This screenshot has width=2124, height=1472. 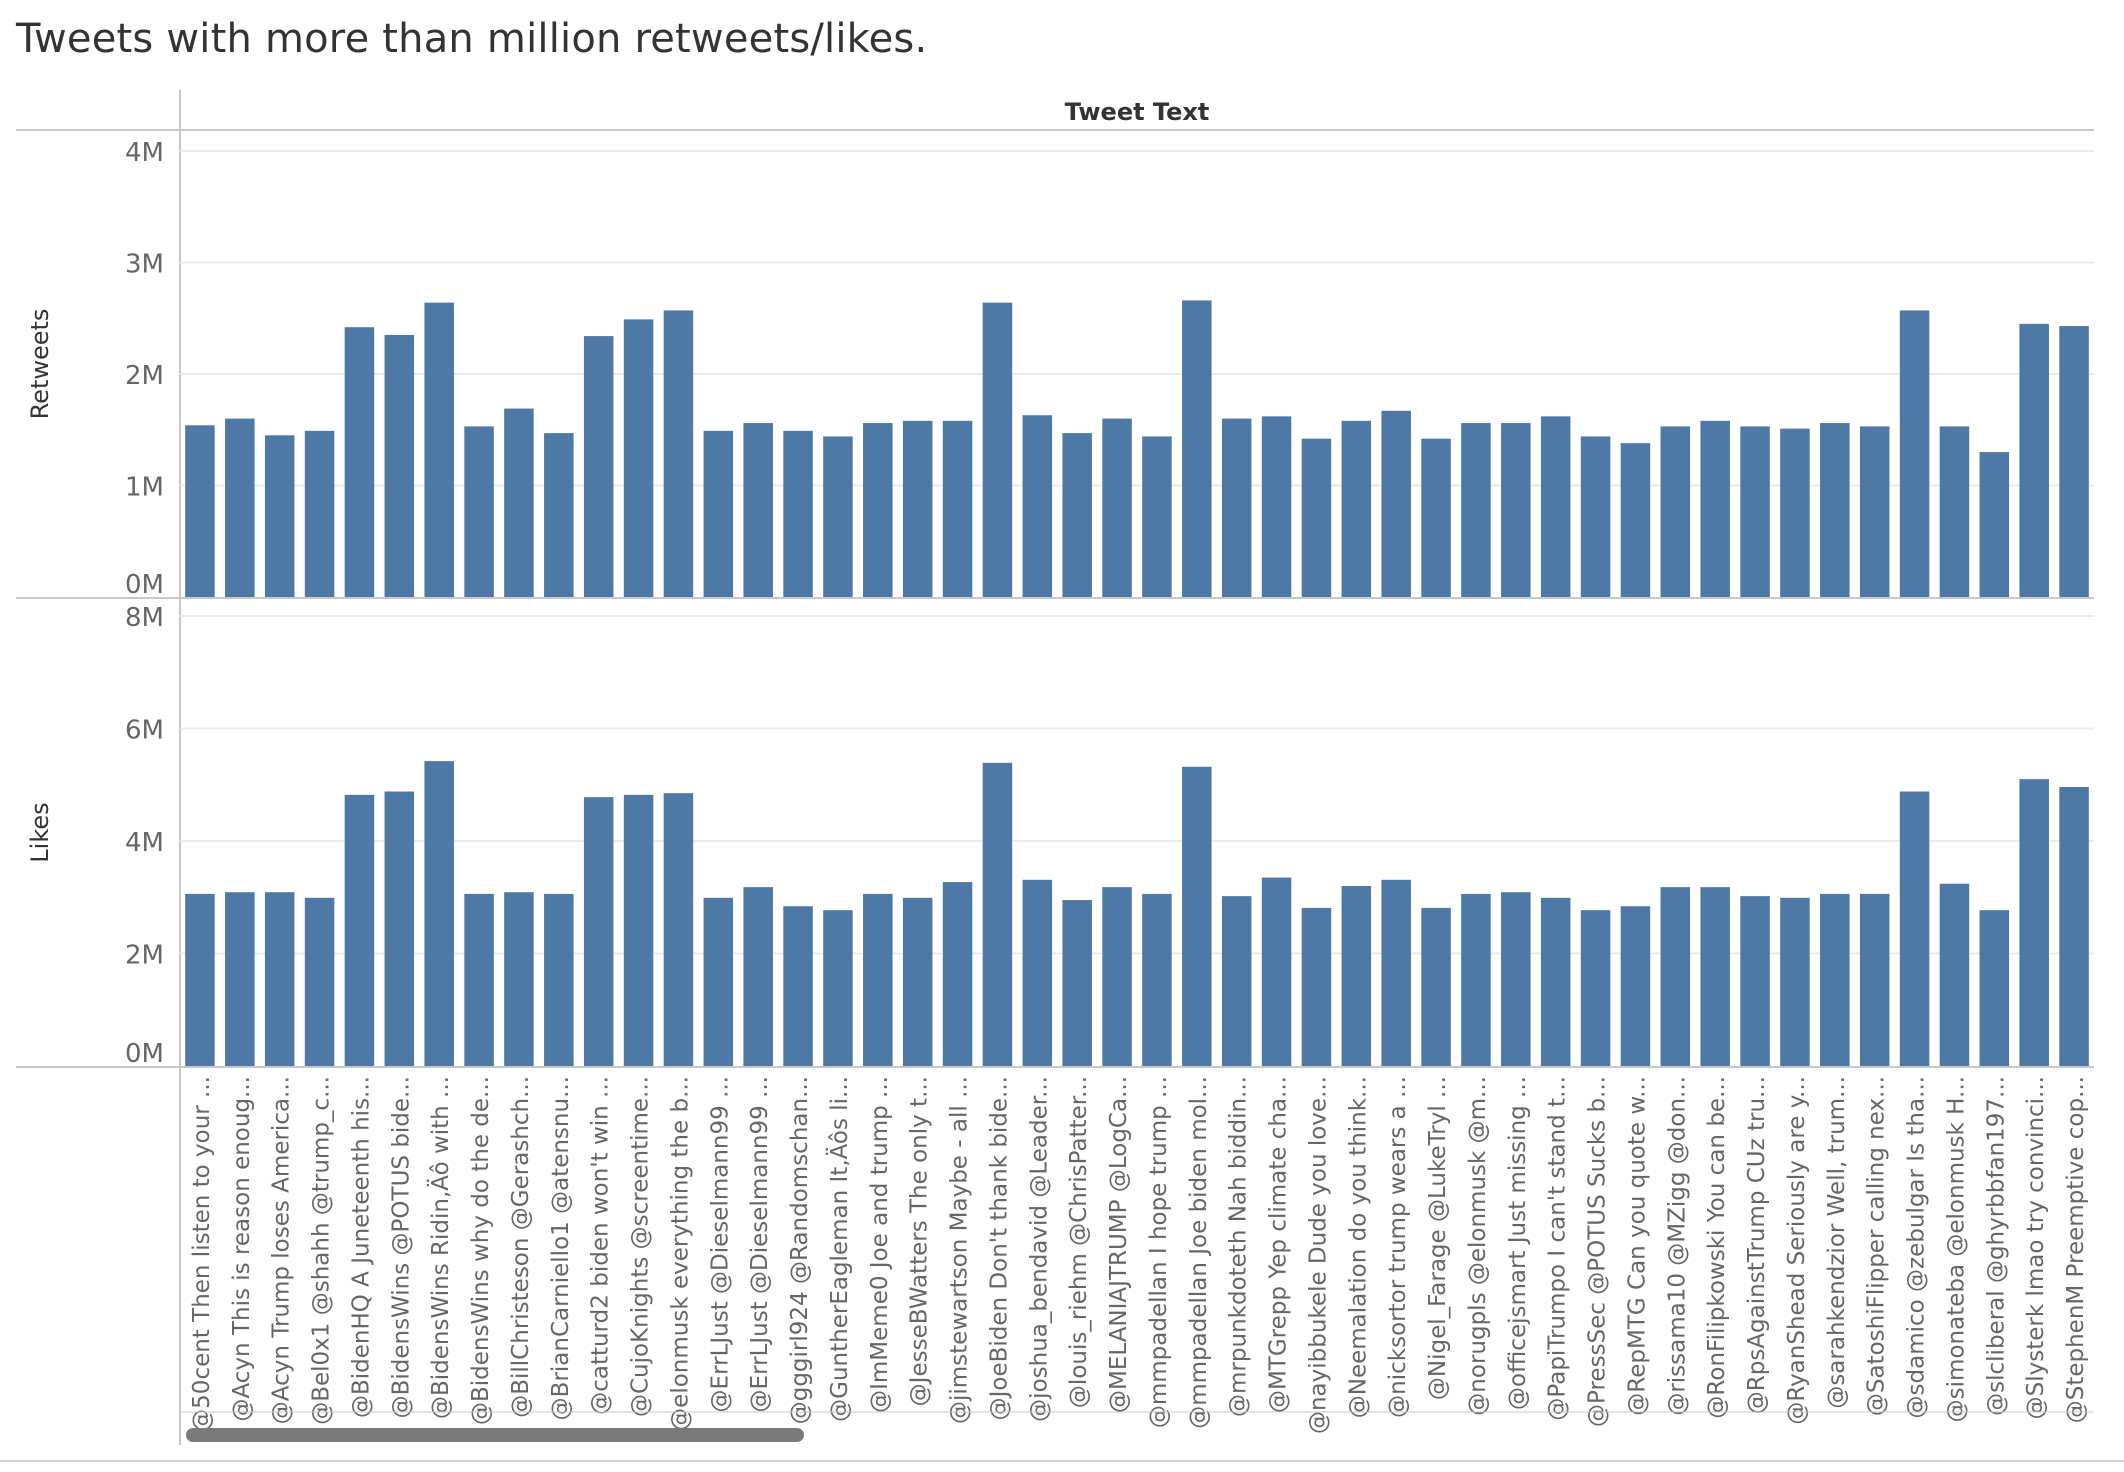 What do you see at coordinates (2103, 775) in the screenshot?
I see `vertical-scrollbar` at bounding box center [2103, 775].